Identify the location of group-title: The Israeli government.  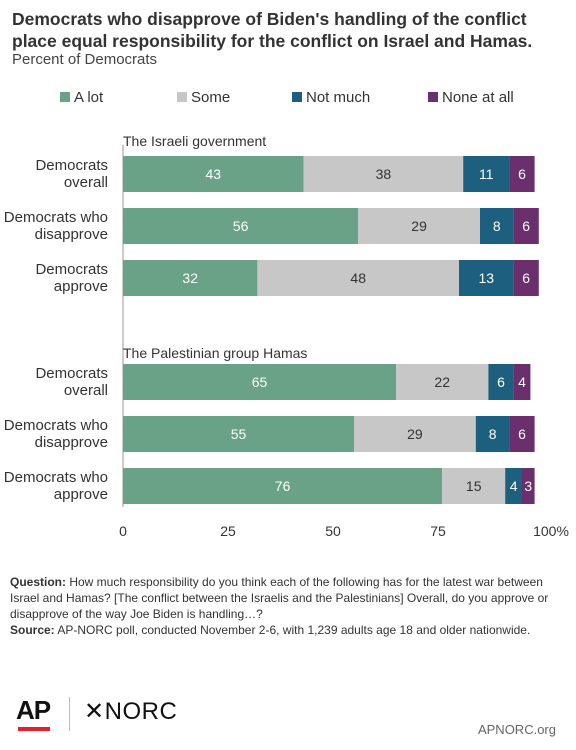
(194, 141).